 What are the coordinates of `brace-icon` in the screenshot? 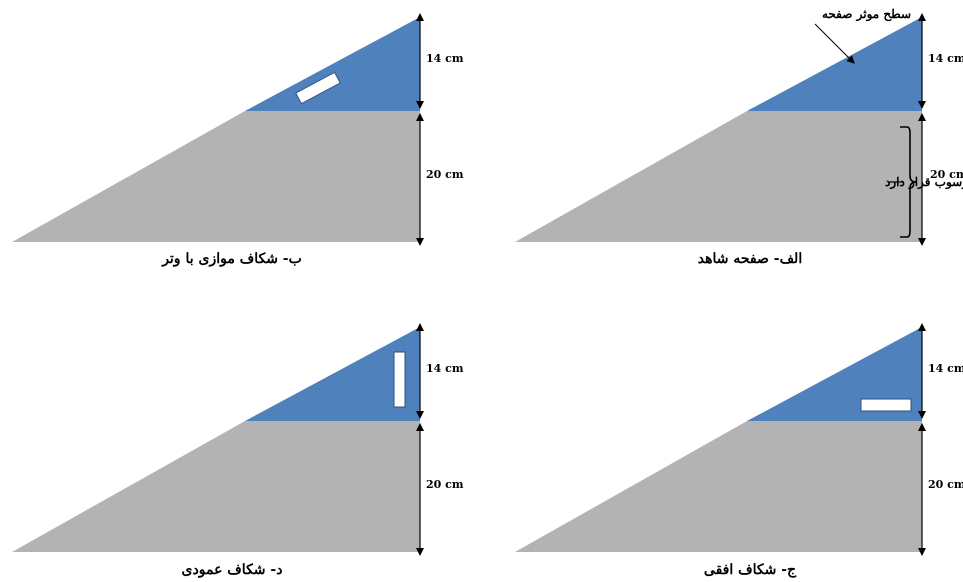 It's located at (908, 182).